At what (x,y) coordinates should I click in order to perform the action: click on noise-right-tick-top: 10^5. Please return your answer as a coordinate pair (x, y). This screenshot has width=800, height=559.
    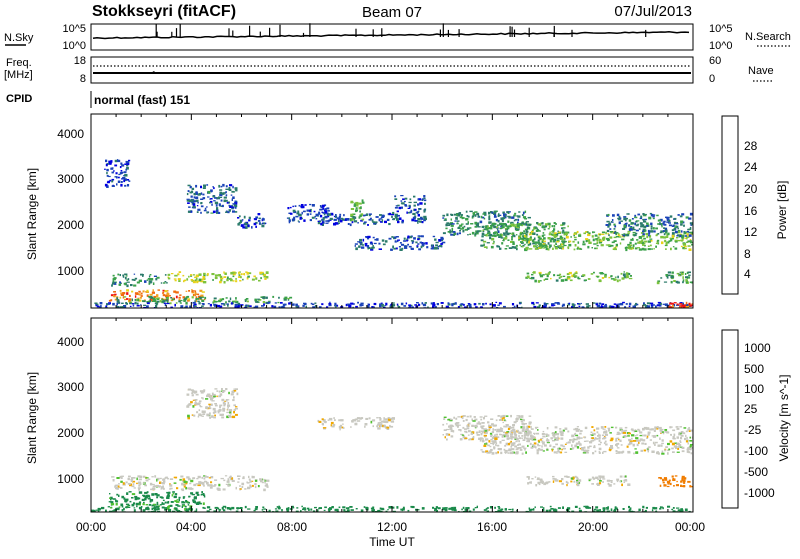
    Looking at the image, I should click on (721, 29).